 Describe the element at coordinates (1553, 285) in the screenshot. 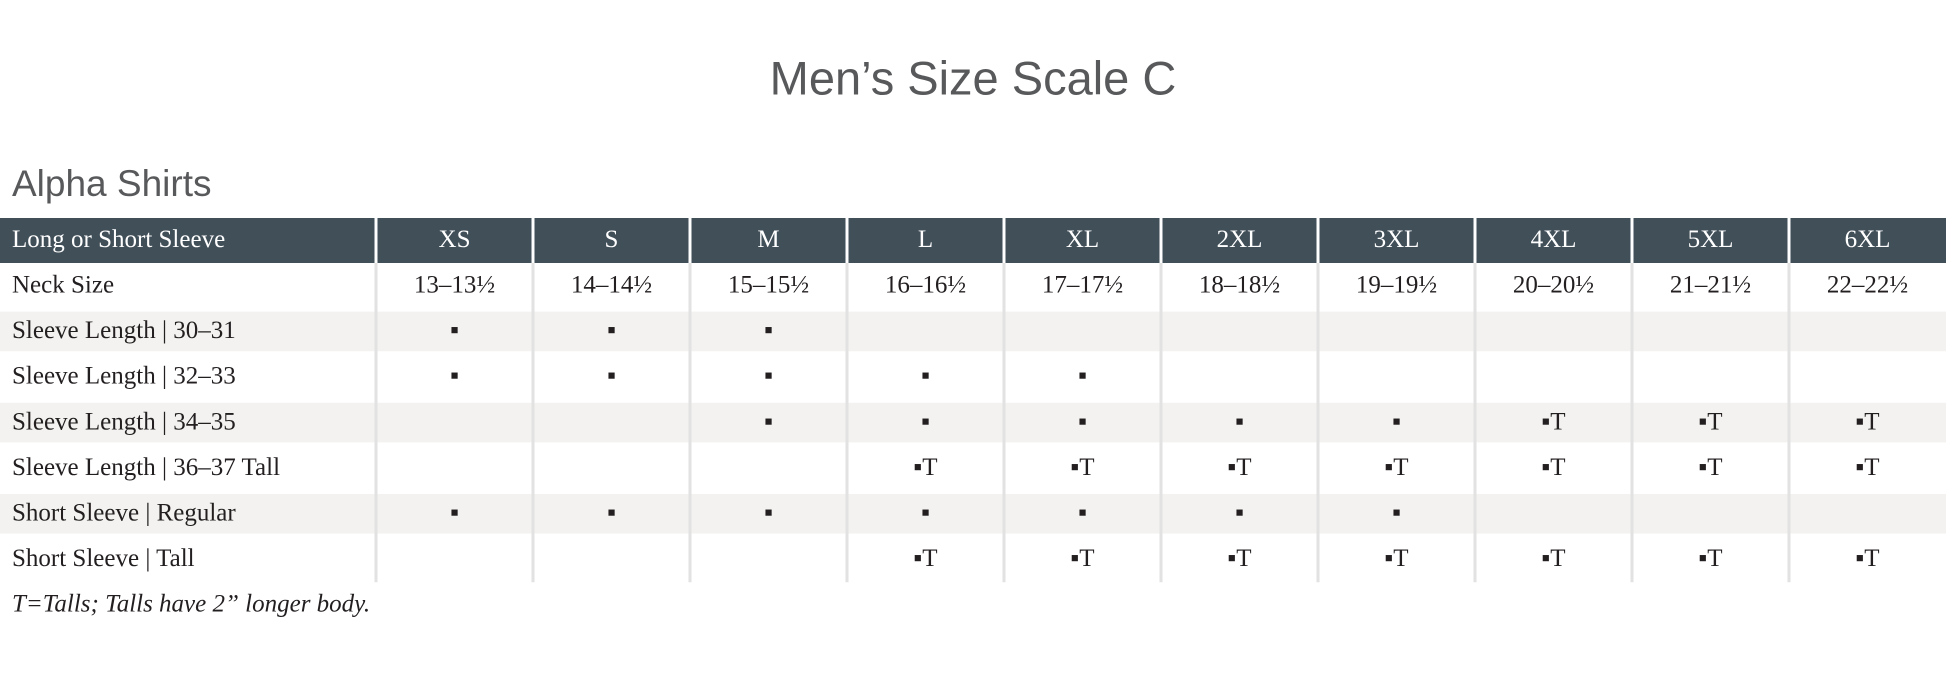

I see `cell: 20–20½` at that location.